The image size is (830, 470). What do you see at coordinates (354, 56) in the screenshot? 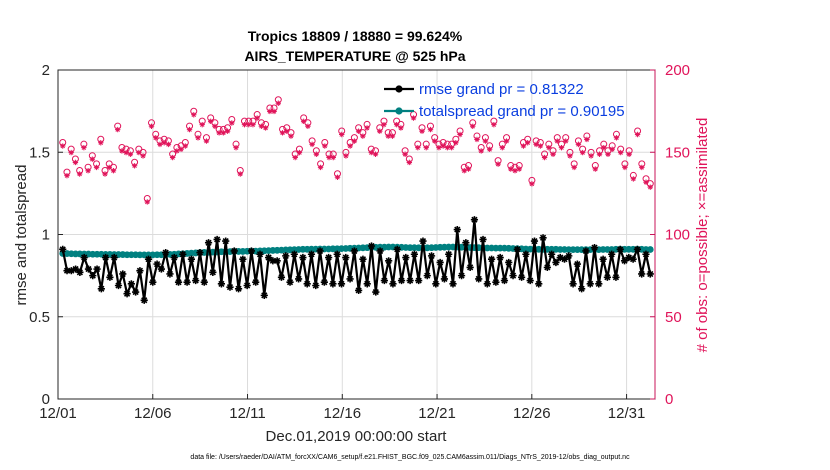
I see `chart-title-line2: AIRS_TEMPERATURE @ 525 hPa` at bounding box center [354, 56].